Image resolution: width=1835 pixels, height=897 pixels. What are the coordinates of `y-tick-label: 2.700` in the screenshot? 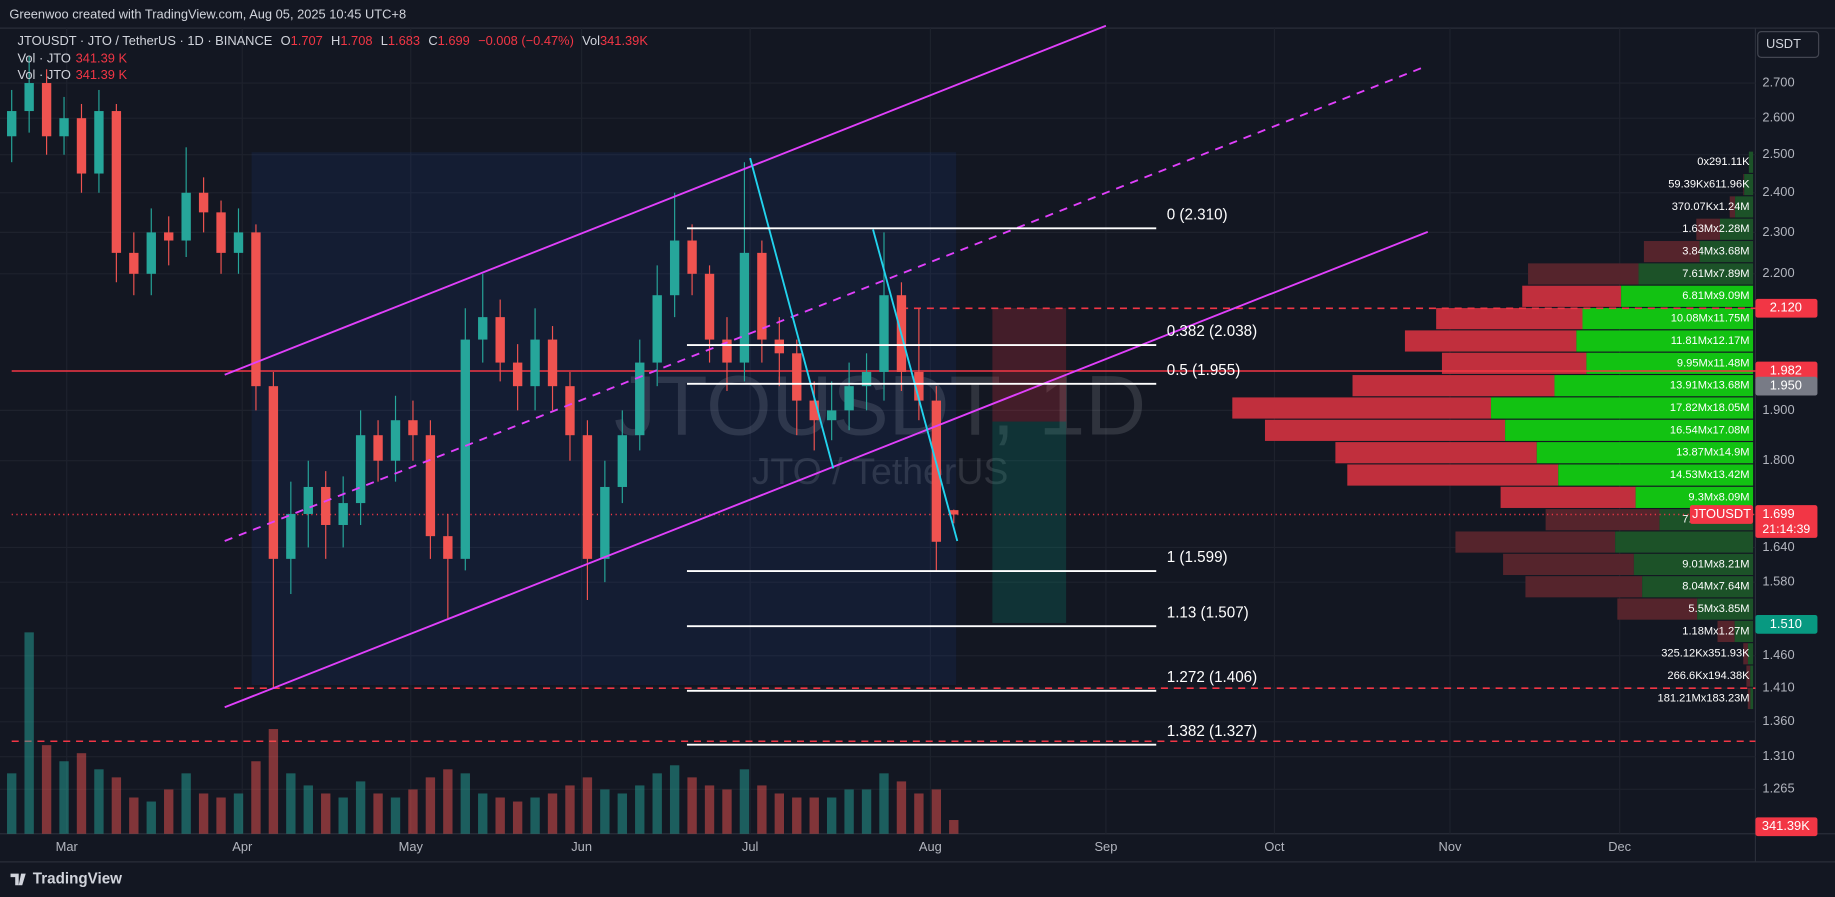 It's located at (1778, 81).